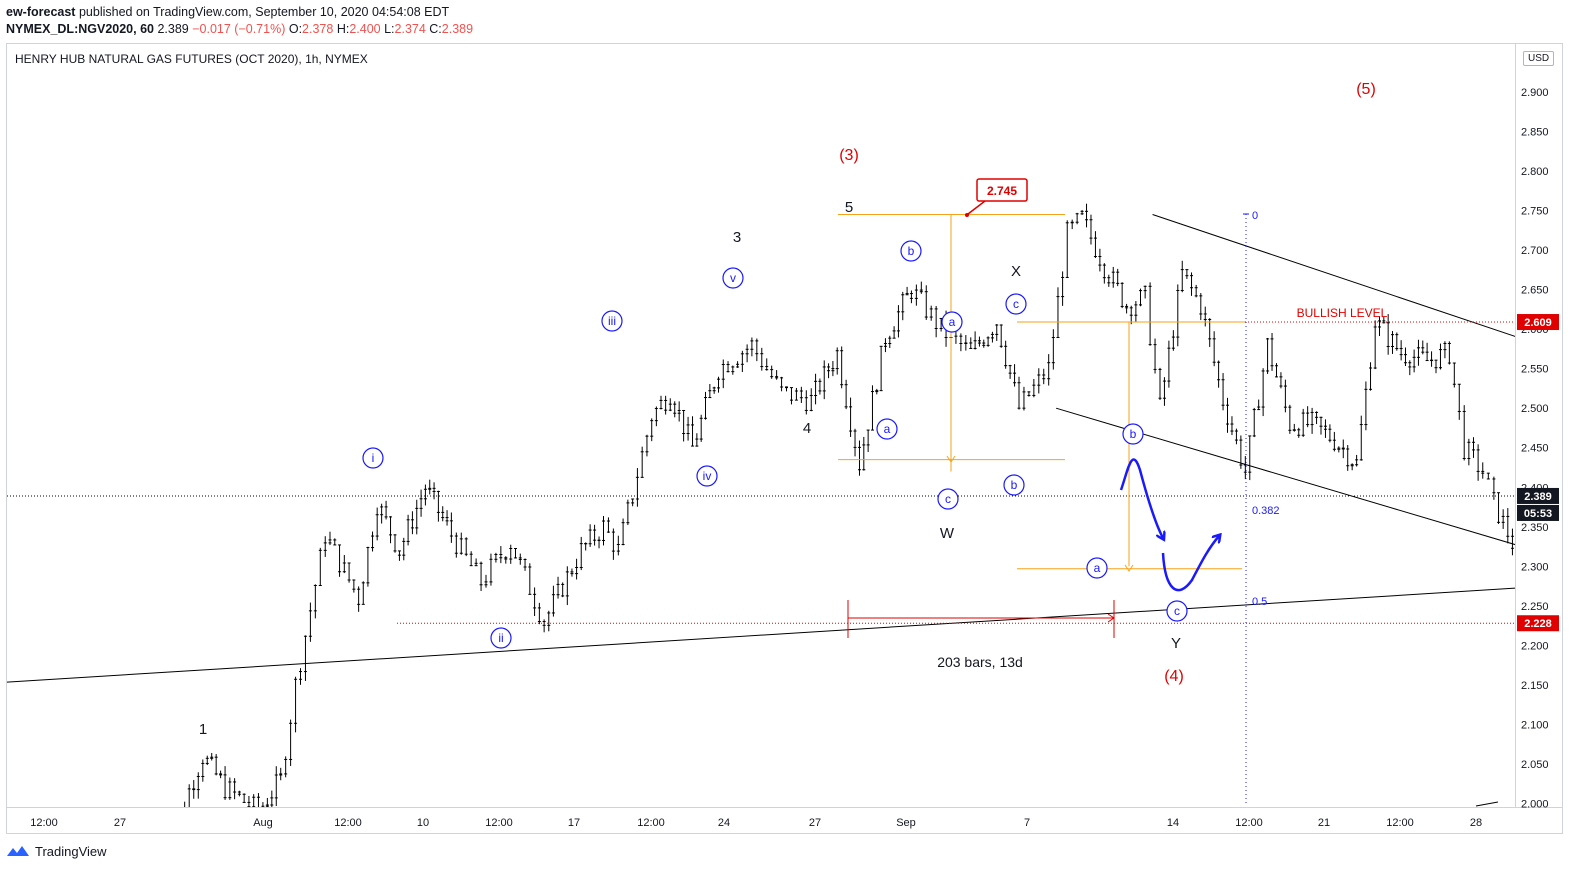 The width and height of the screenshot is (1588, 881). I want to click on x-tick-label: 17, so click(574, 823).